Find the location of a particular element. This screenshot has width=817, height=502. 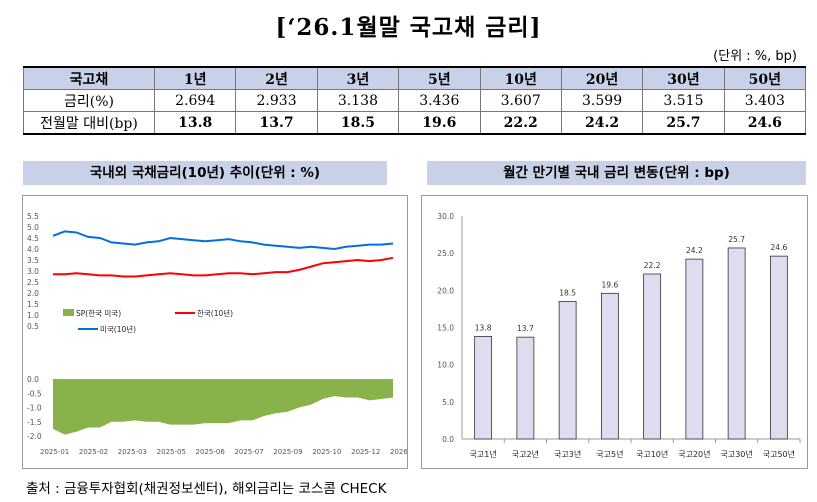

legend-korea-label: 한국(10년) is located at coordinates (215, 313).